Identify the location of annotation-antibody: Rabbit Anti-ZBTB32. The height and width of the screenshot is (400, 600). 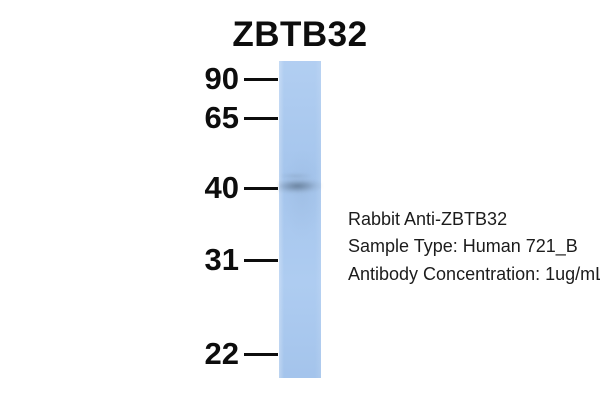
(428, 219).